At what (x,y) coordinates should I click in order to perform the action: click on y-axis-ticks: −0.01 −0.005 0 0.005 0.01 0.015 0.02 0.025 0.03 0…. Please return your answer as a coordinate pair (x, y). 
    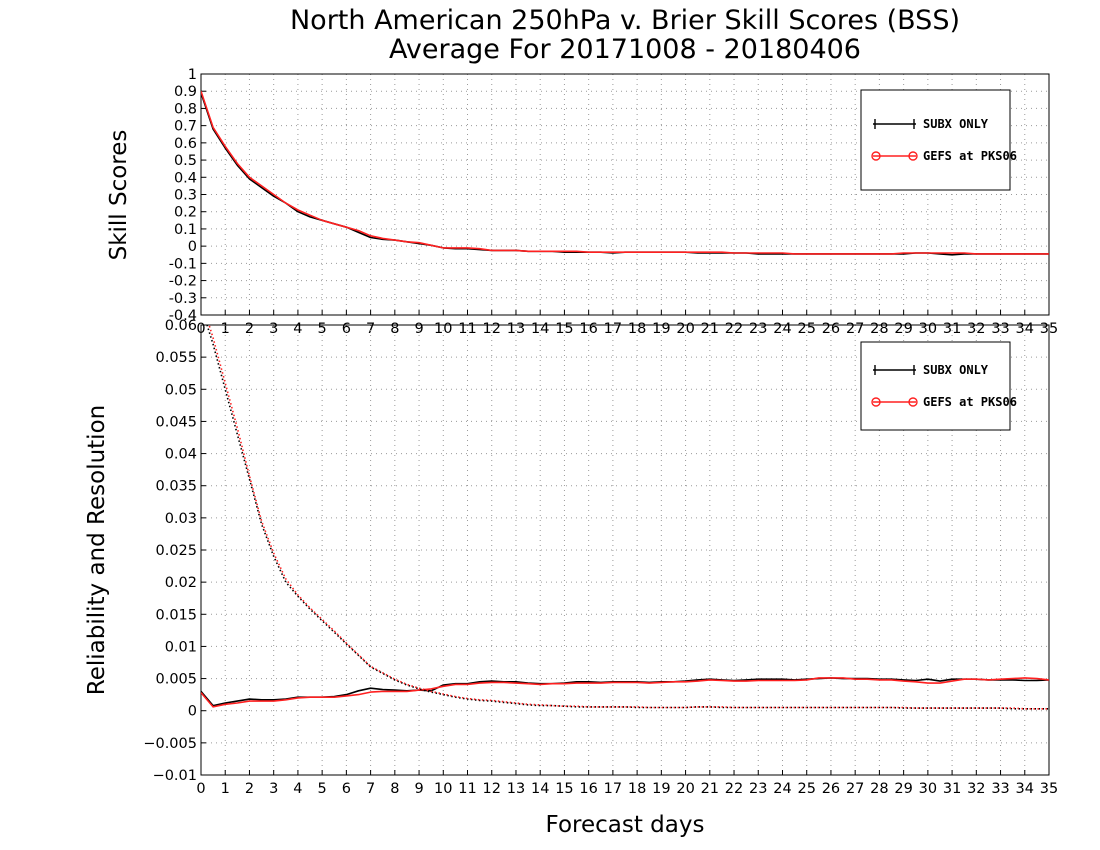
    Looking at the image, I should click on (174, 551).